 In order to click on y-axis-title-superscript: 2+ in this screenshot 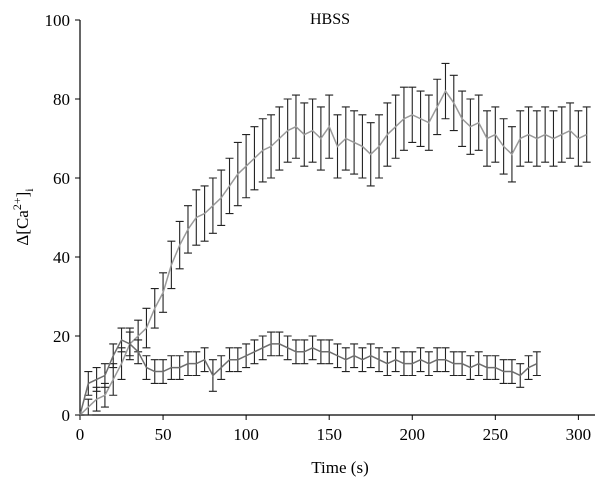, I will do `click(17, 203)`.